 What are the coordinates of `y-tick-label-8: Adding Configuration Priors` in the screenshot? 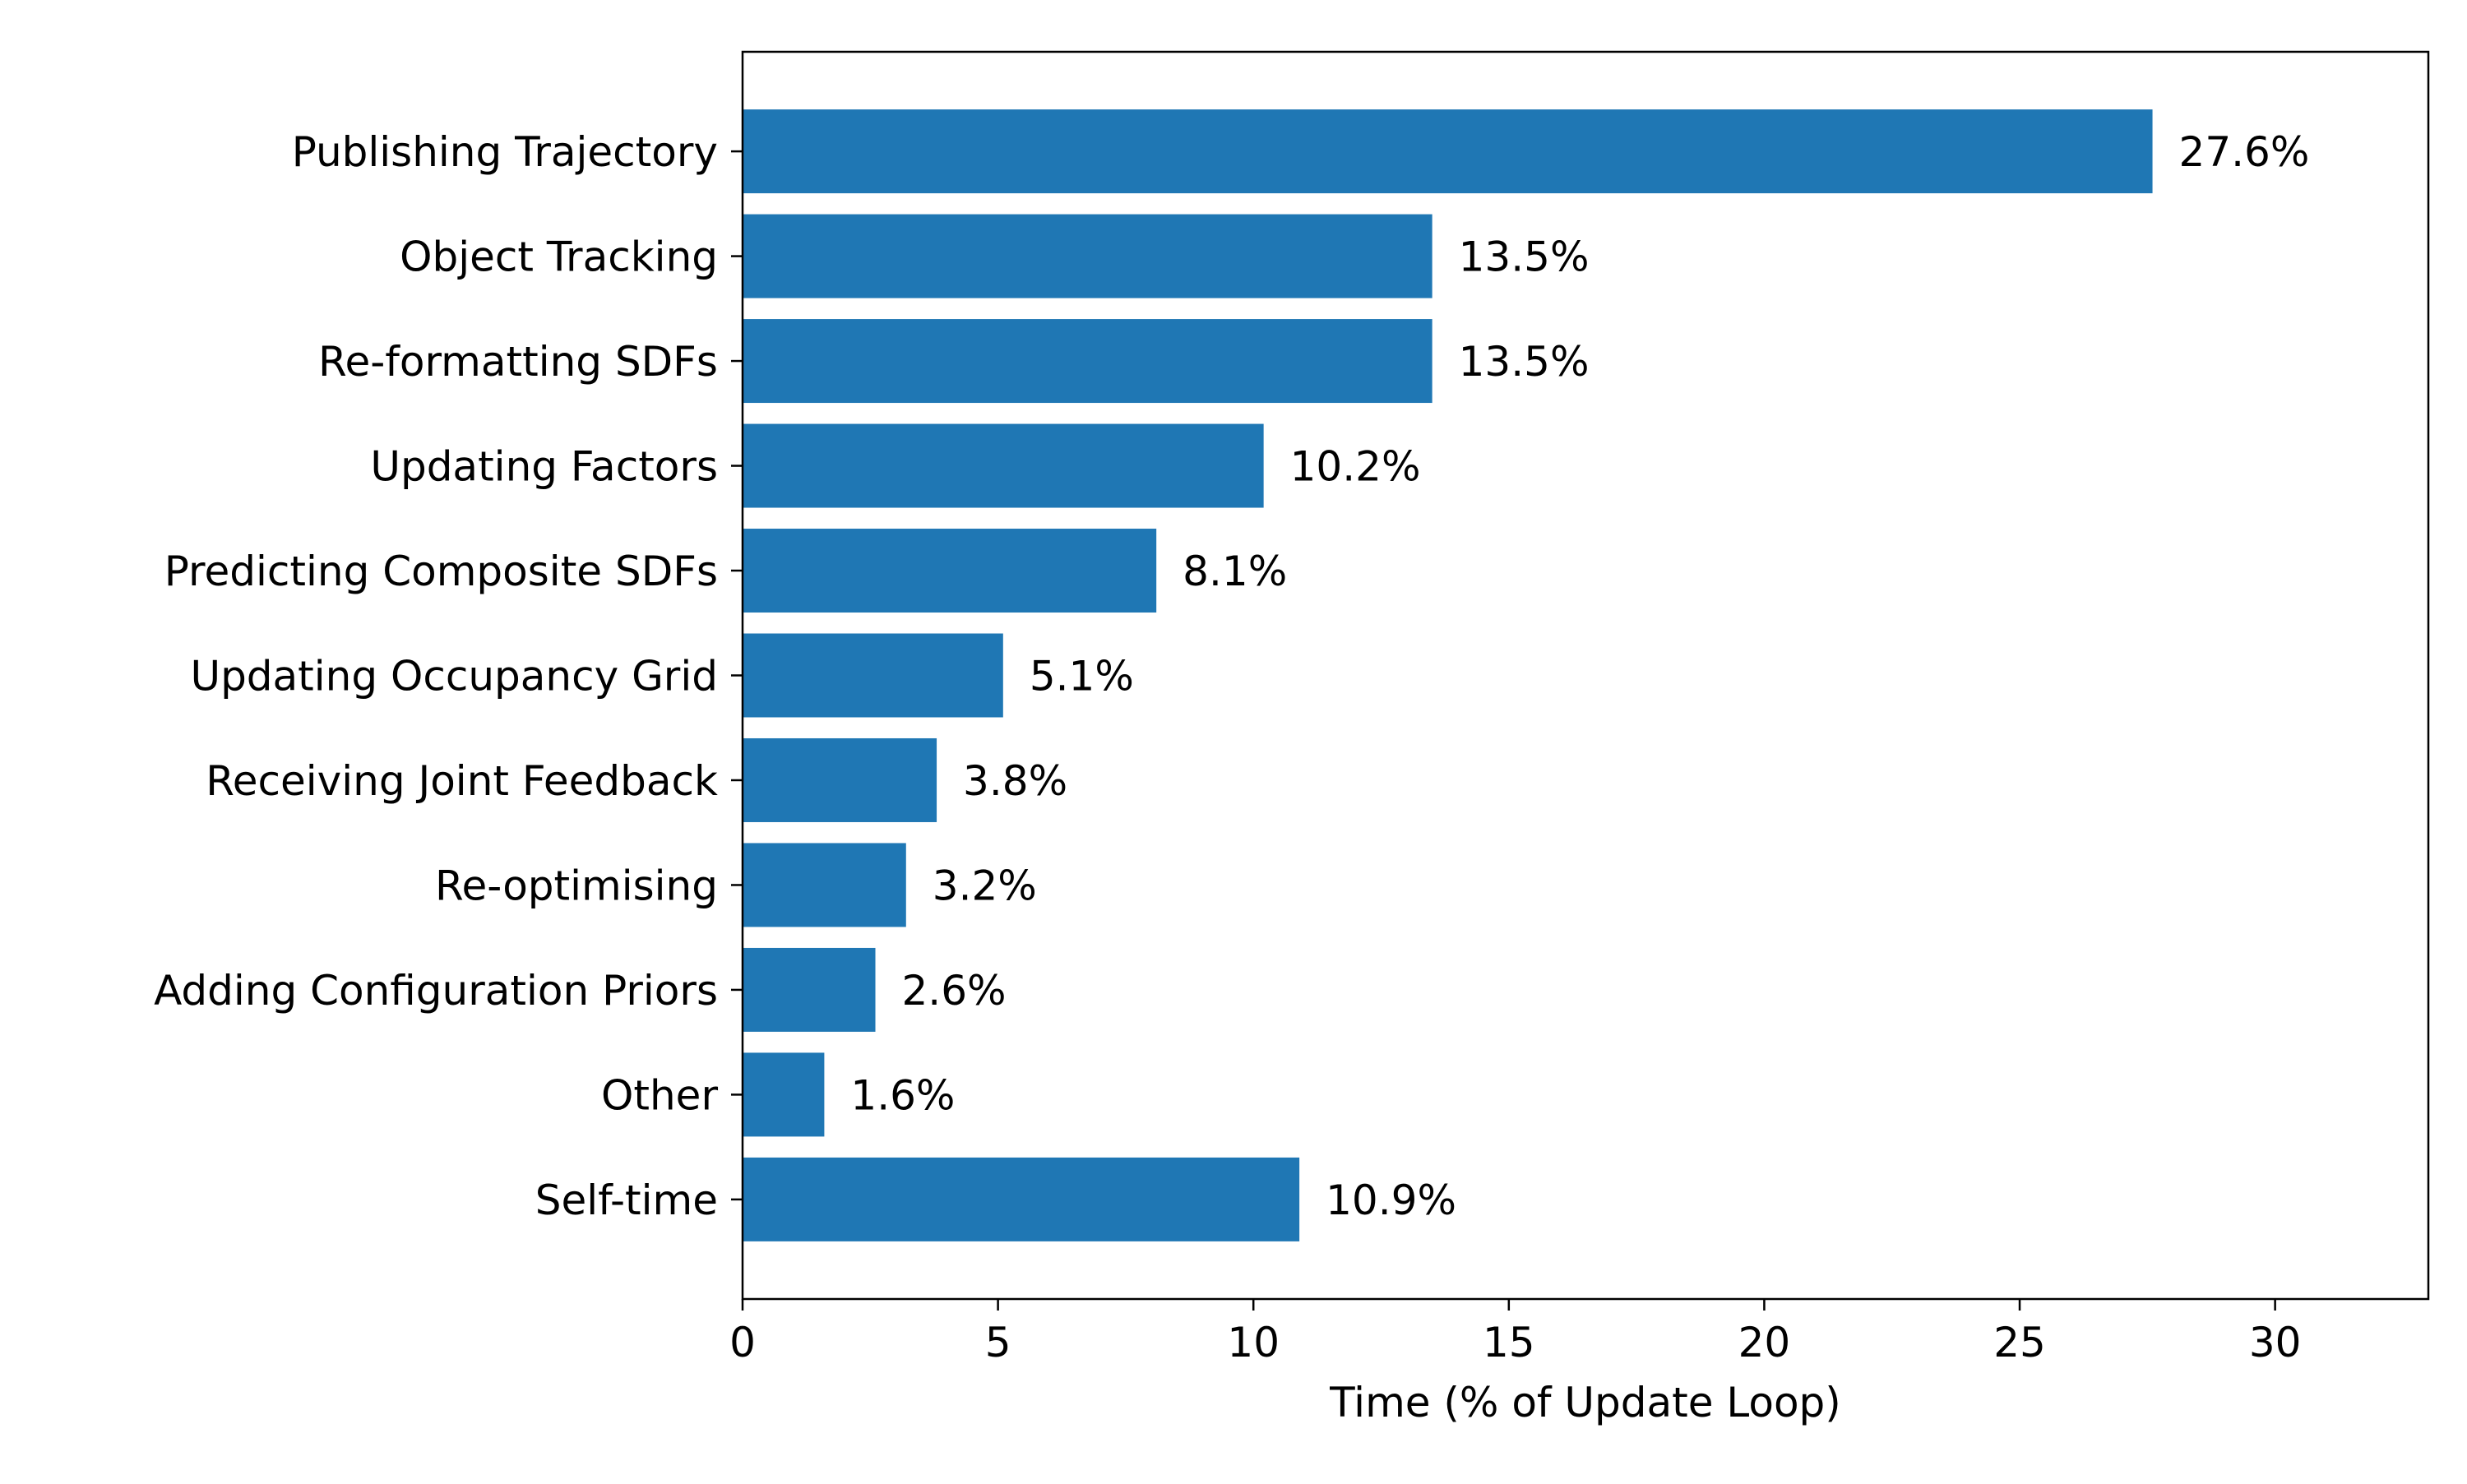 It's located at (436, 991).